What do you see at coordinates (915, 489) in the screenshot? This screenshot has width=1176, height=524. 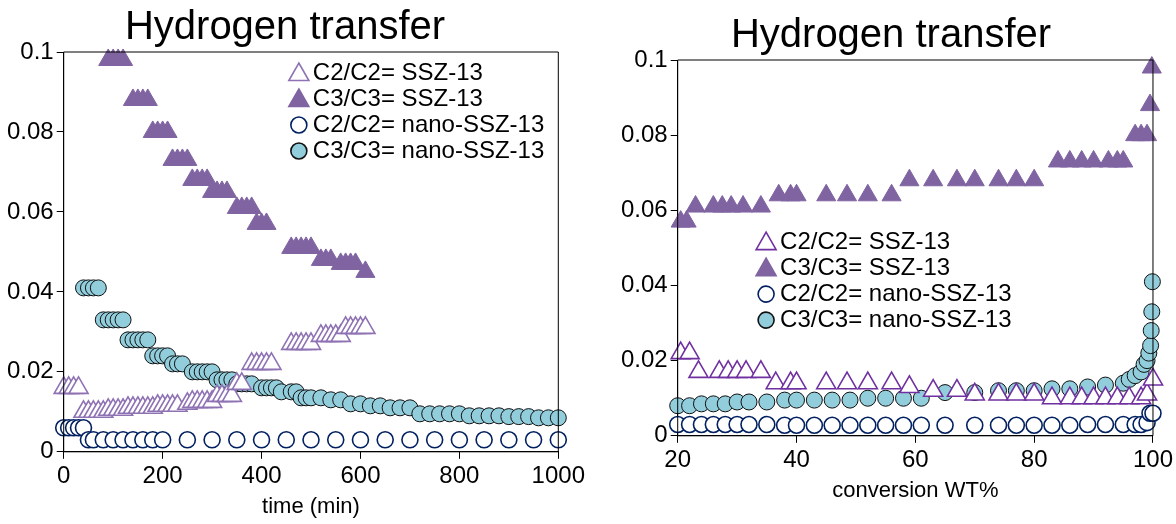 I see `x-axis-title: conversion WT%` at bounding box center [915, 489].